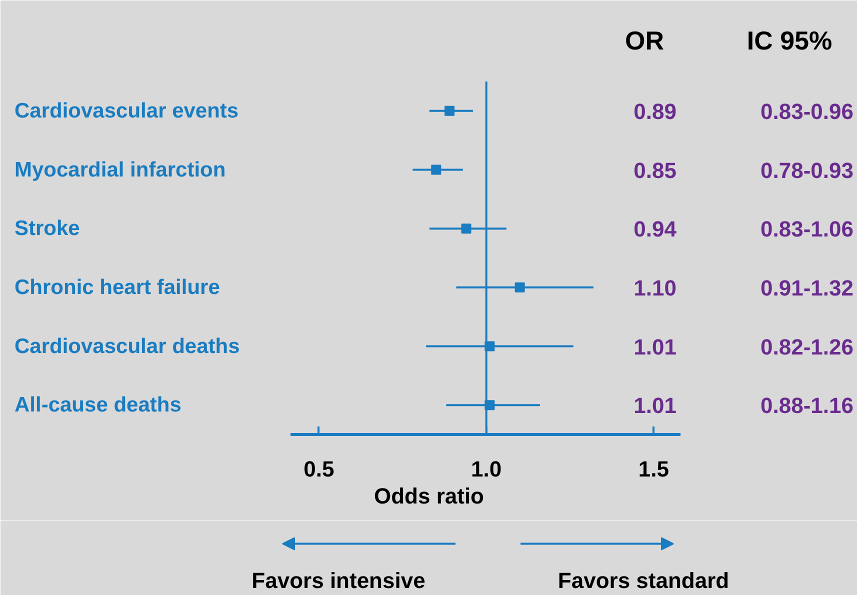 This screenshot has width=857, height=595. What do you see at coordinates (429, 496) in the screenshot?
I see `x-axis-title: Odds ratio` at bounding box center [429, 496].